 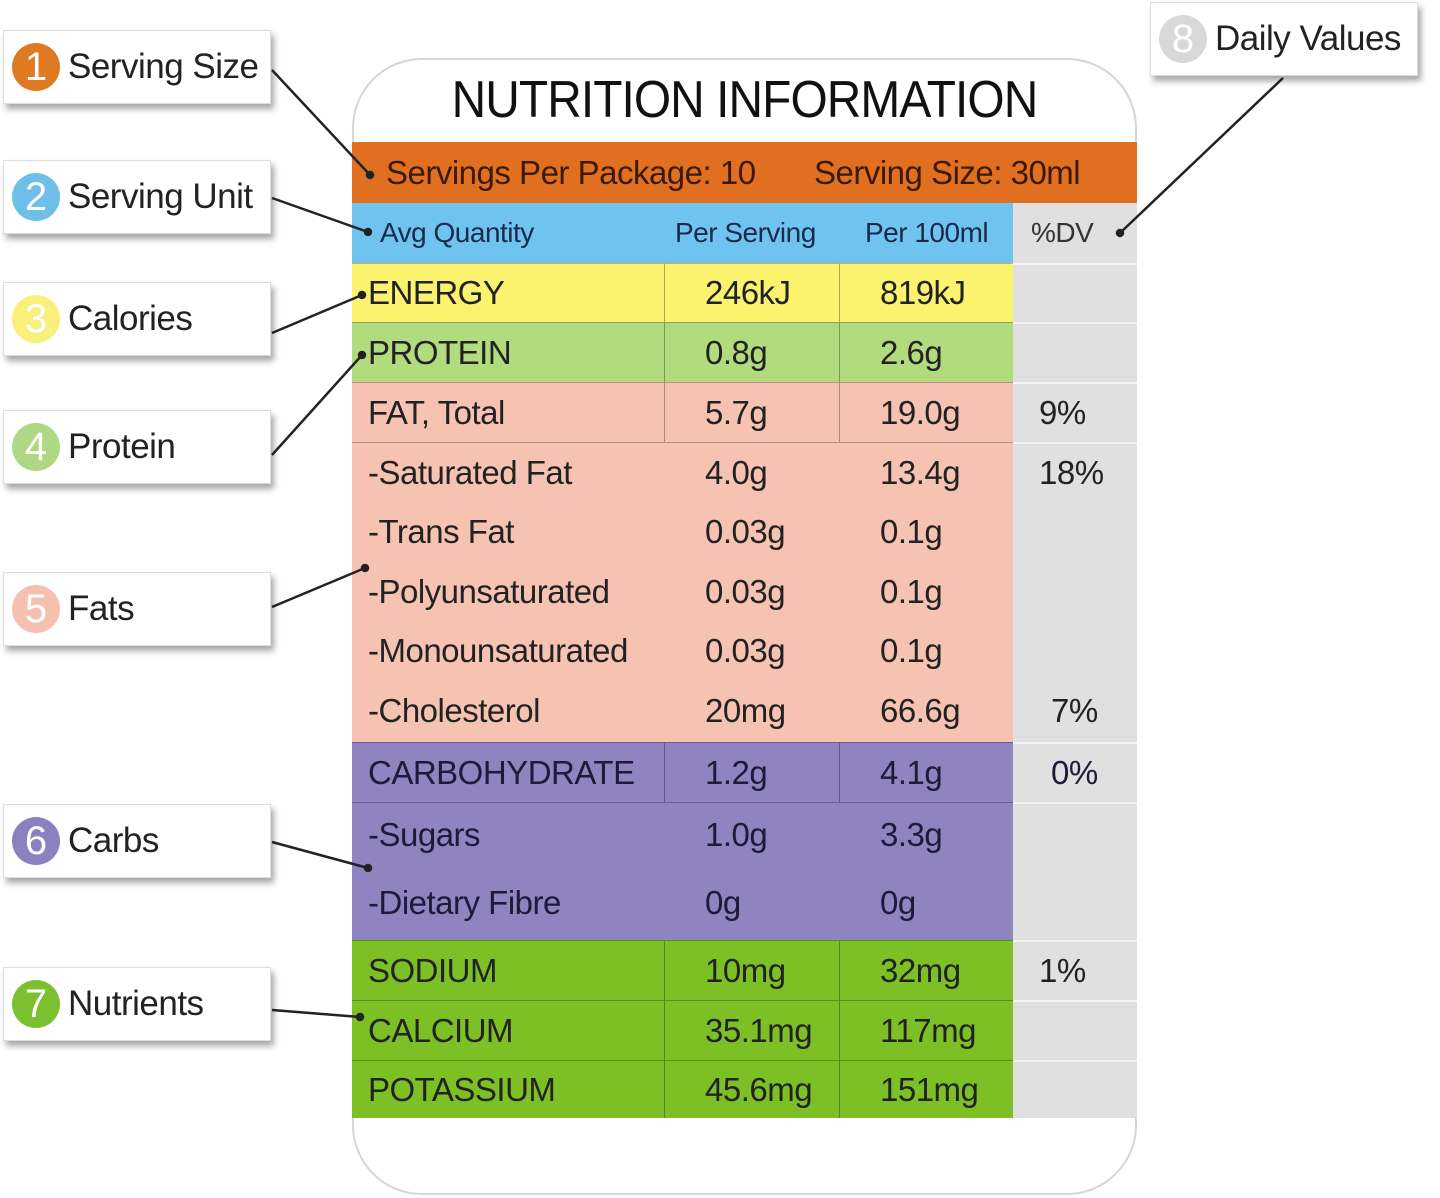 I want to click on cell-name: -Saturated Fat, so click(x=508, y=472).